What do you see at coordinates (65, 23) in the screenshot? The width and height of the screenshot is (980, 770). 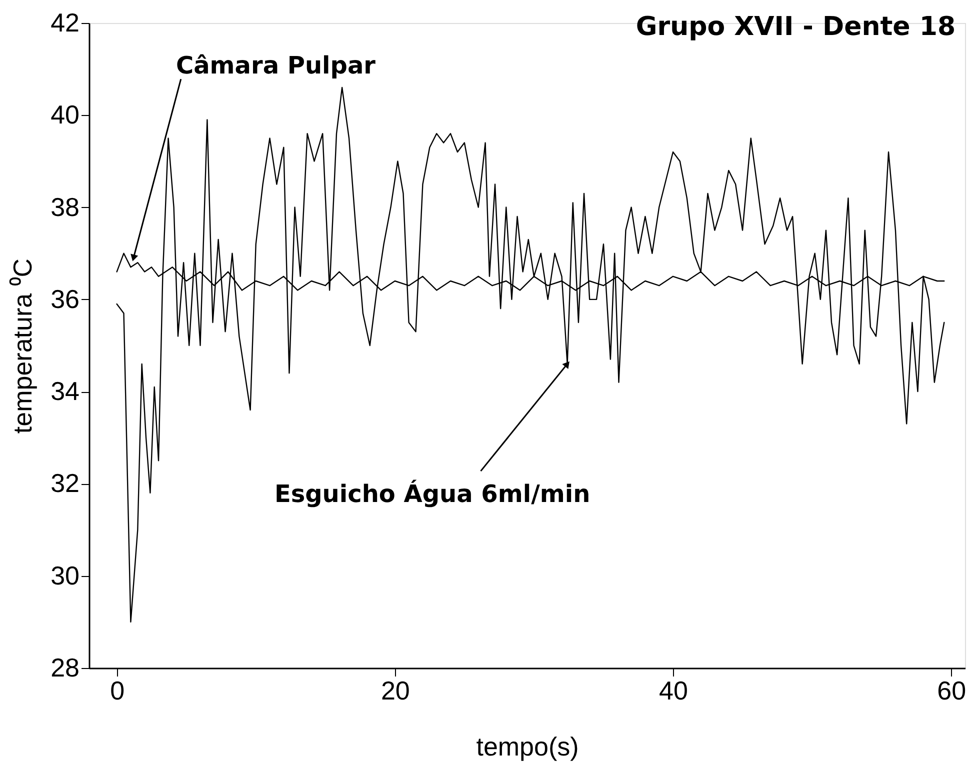 I see `y-tick-label: 42` at bounding box center [65, 23].